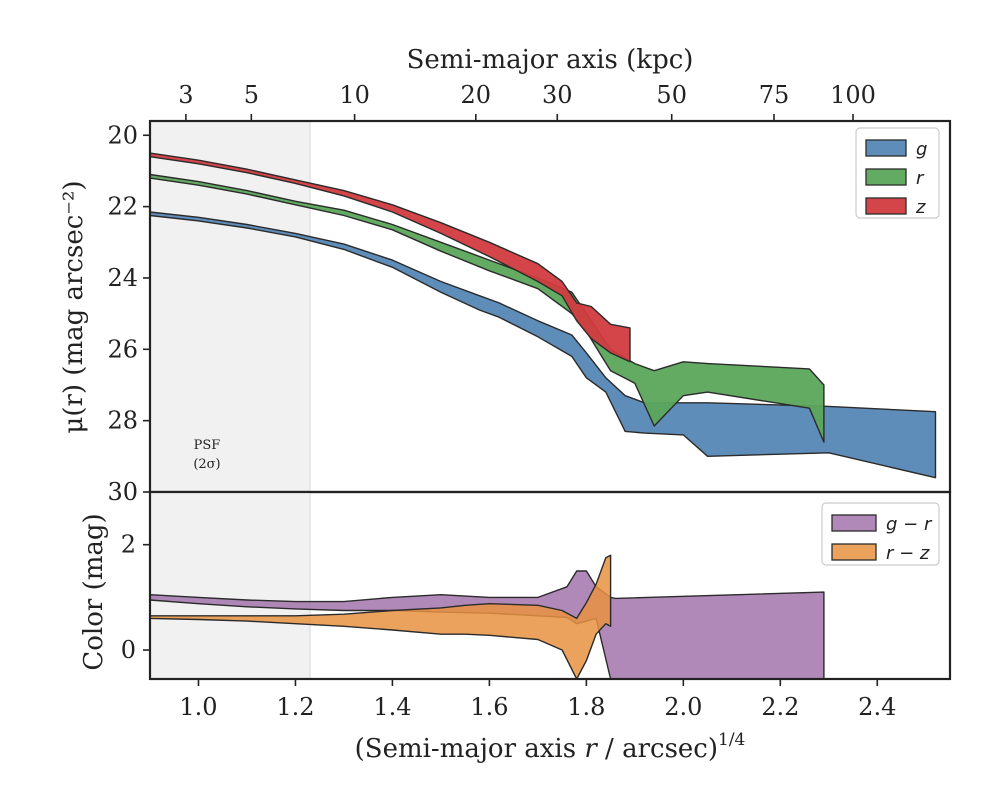 This screenshot has height=800, width=1000. I want to click on y-axis-ticks: 20 22 24 26 28 30, so click(128, 313).